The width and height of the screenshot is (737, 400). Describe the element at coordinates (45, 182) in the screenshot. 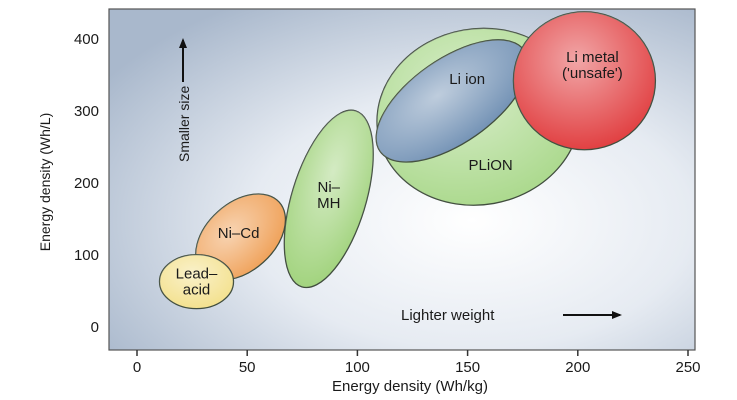

I see `y-axis-label: Energy density (Wh/L)` at that location.